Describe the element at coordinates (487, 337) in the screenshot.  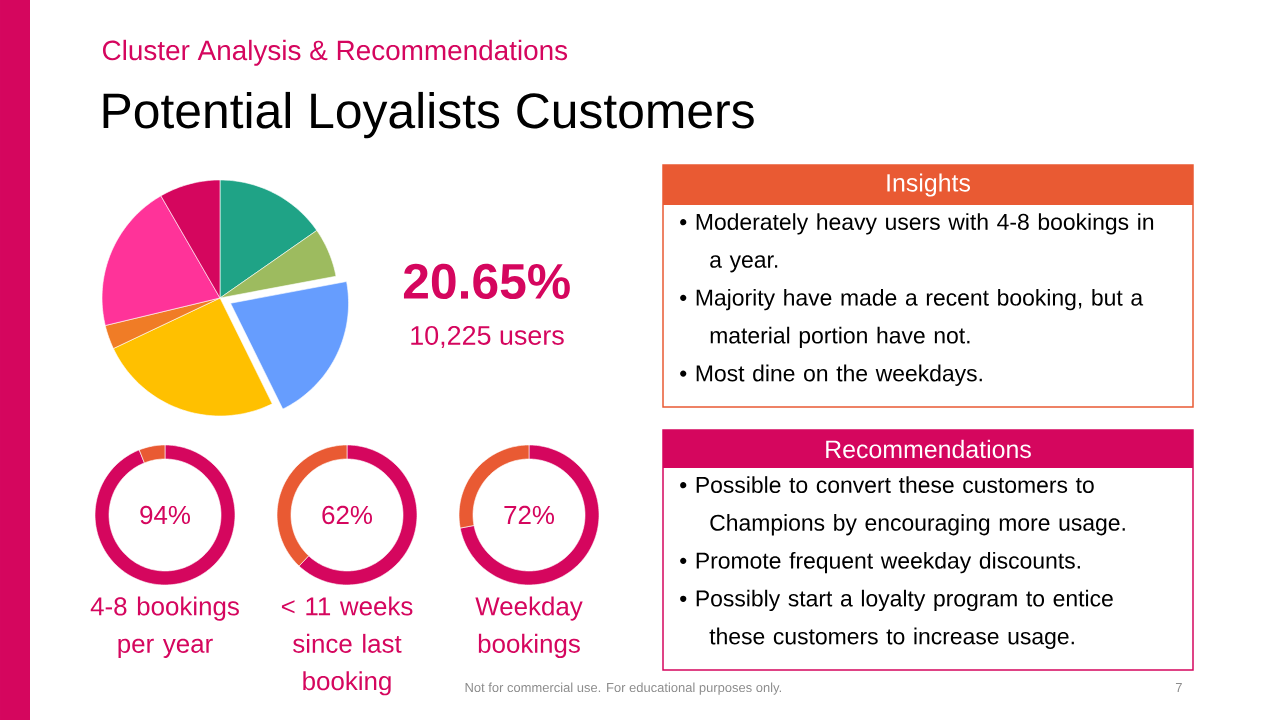
I see `text: 10,225 users` at that location.